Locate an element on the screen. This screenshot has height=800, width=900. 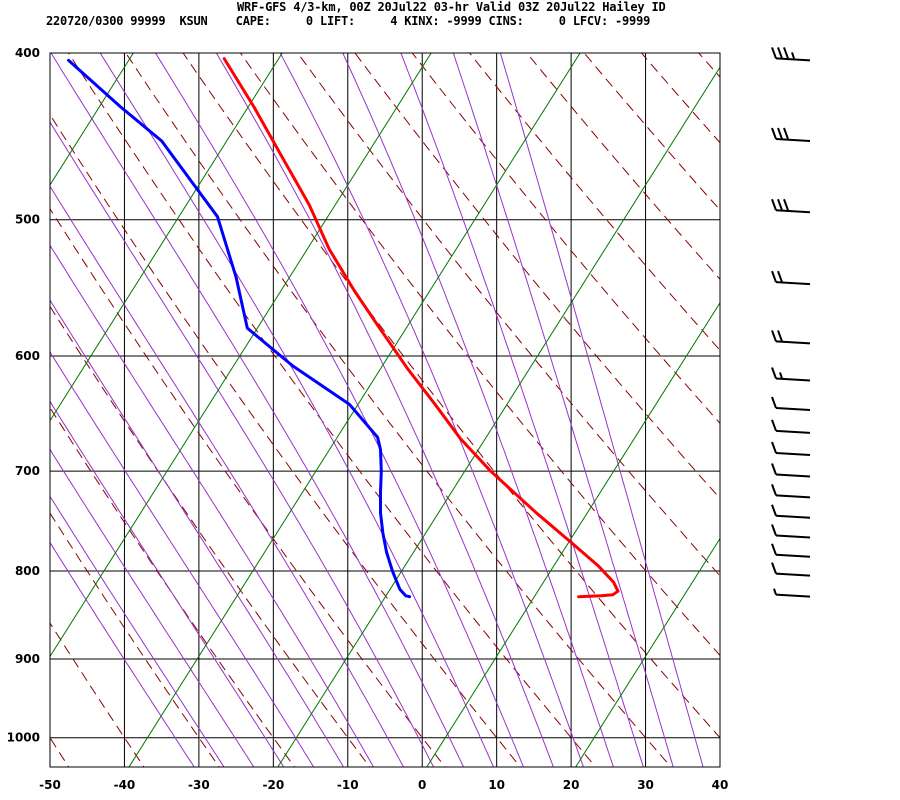
y-tick-label: 1000 is located at coordinates (23, 738).